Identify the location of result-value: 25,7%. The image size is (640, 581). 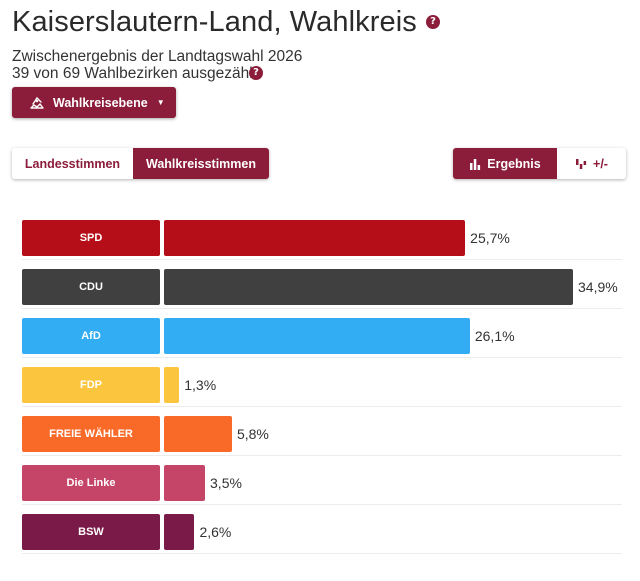
(490, 238).